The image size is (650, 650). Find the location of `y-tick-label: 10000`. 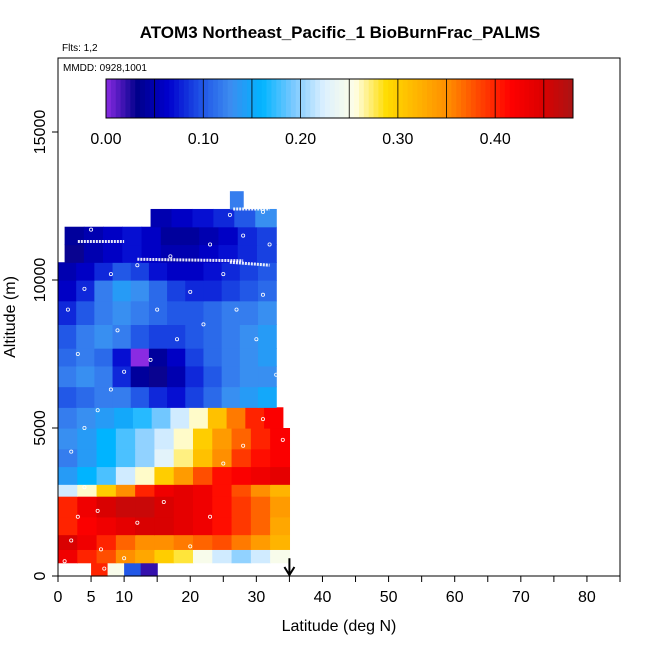

y-tick-label: 10000 is located at coordinates (40, 280).